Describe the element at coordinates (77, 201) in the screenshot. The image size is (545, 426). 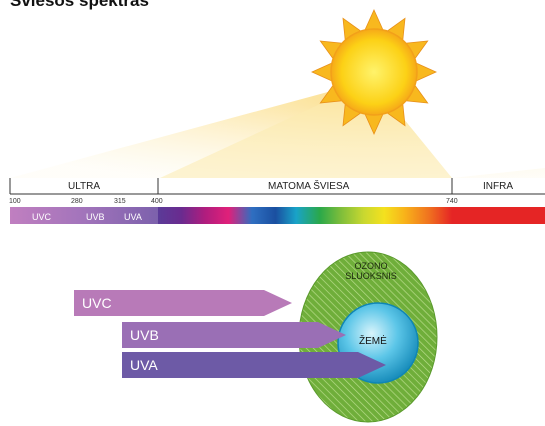
I see `tick-label: 280` at that location.